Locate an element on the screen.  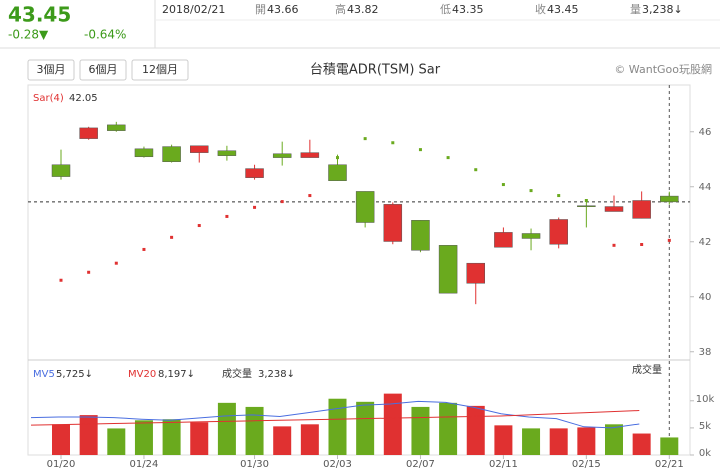
field-value: 43.66 is located at coordinates (283, 9).